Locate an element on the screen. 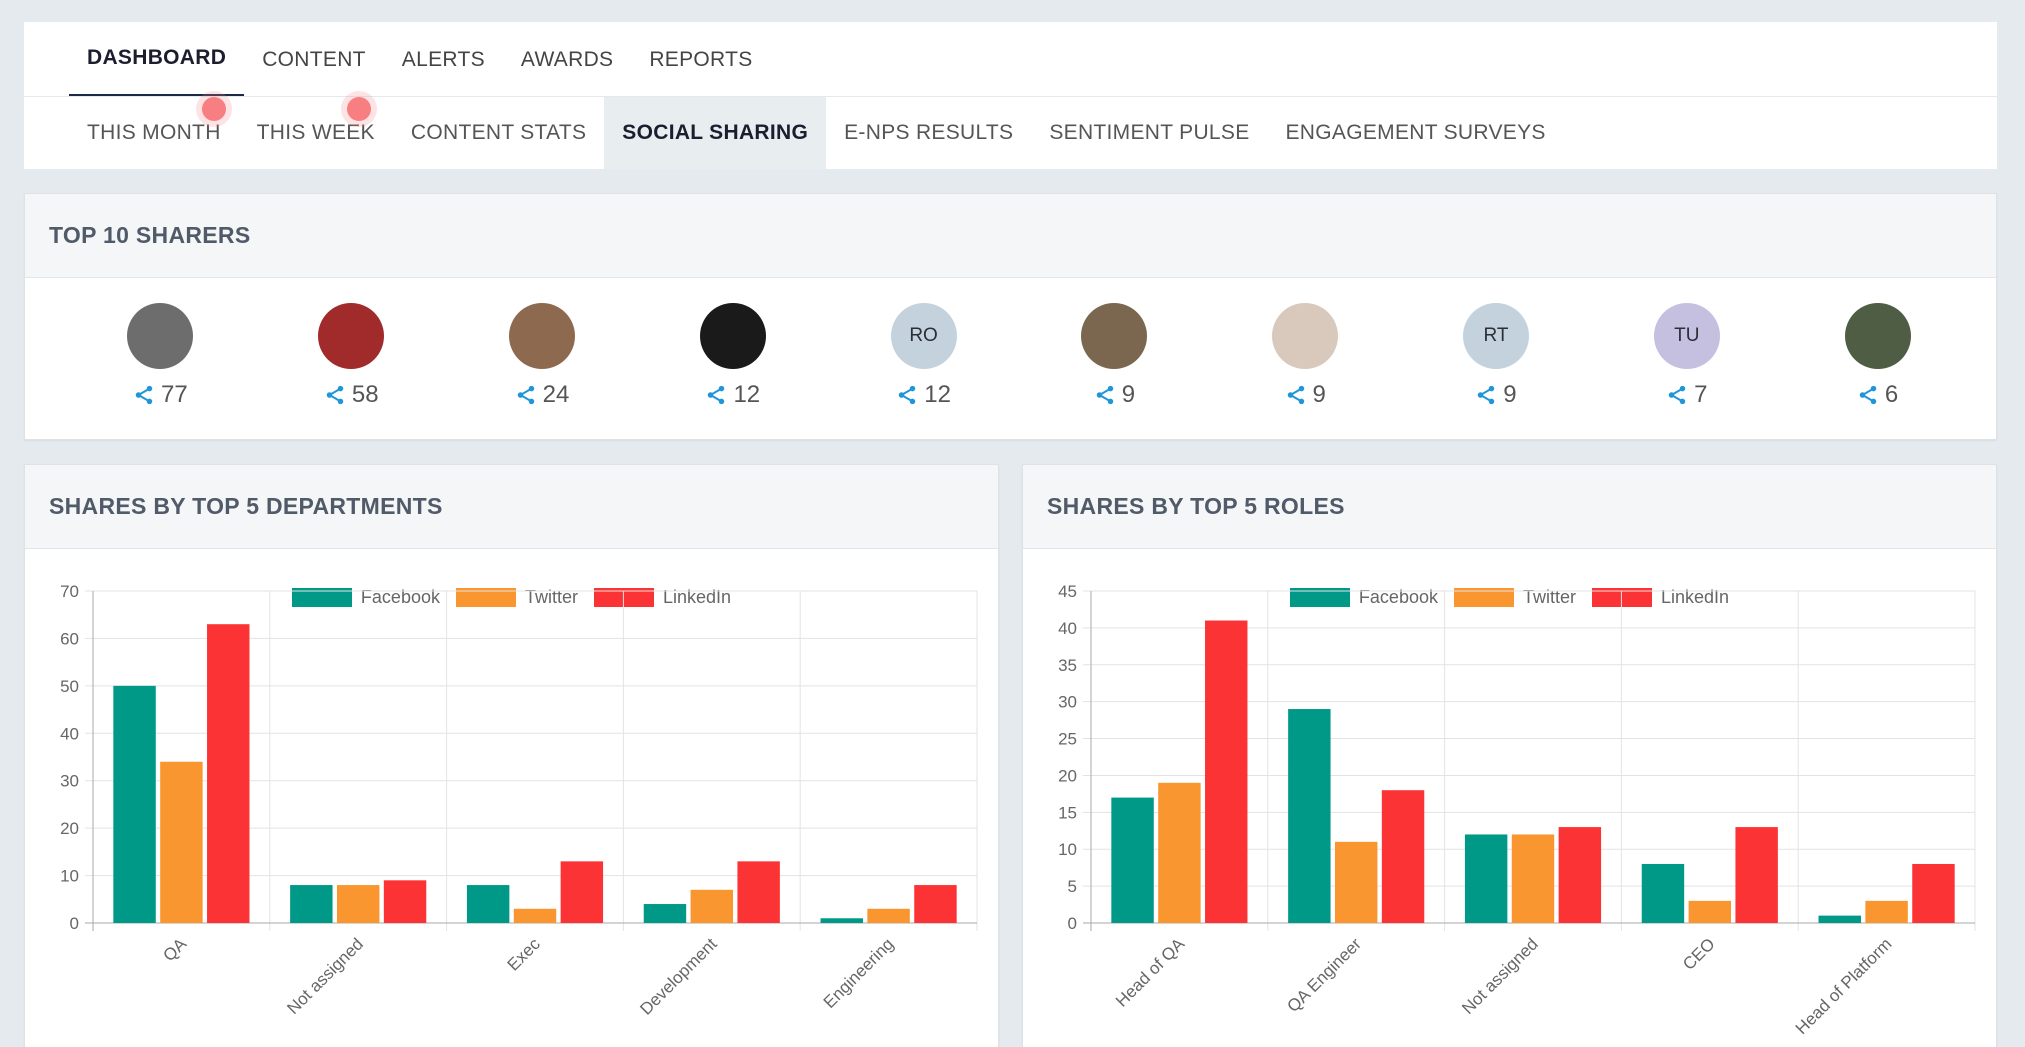  tab-awards: AWARDS is located at coordinates (567, 59).